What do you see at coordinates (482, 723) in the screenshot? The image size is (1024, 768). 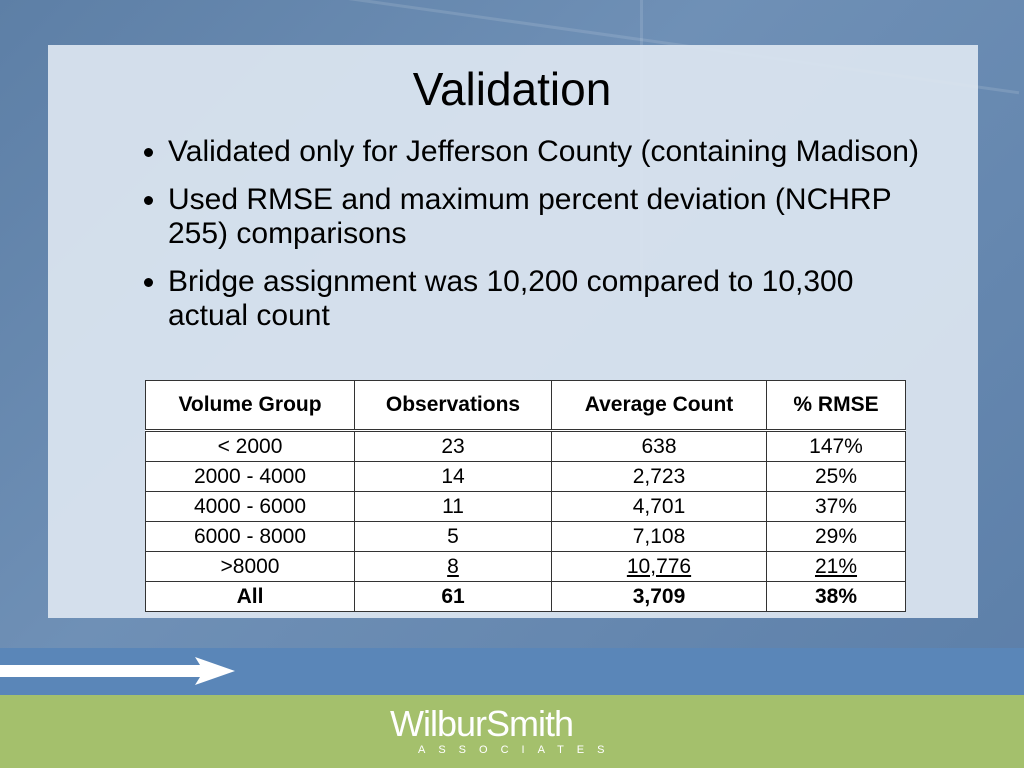 I see `logo-name: WilburSmith` at bounding box center [482, 723].